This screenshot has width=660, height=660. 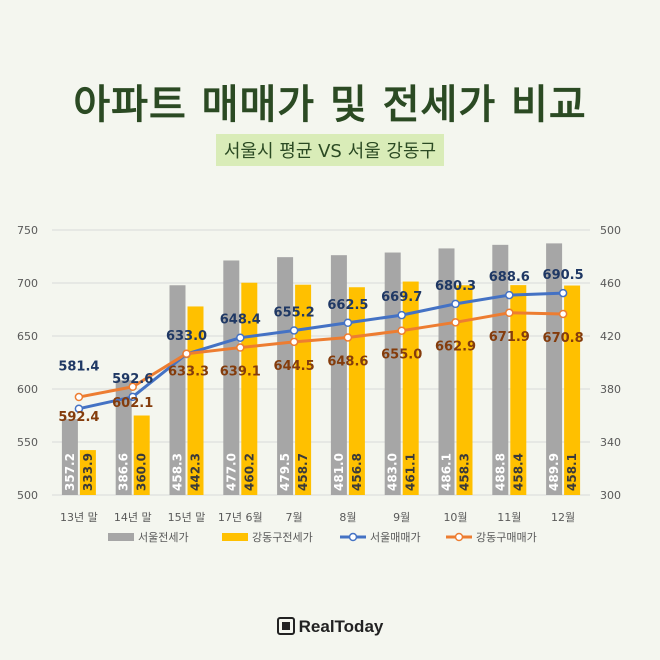 I want to click on bar-value-label: 458.4, so click(x=518, y=472).